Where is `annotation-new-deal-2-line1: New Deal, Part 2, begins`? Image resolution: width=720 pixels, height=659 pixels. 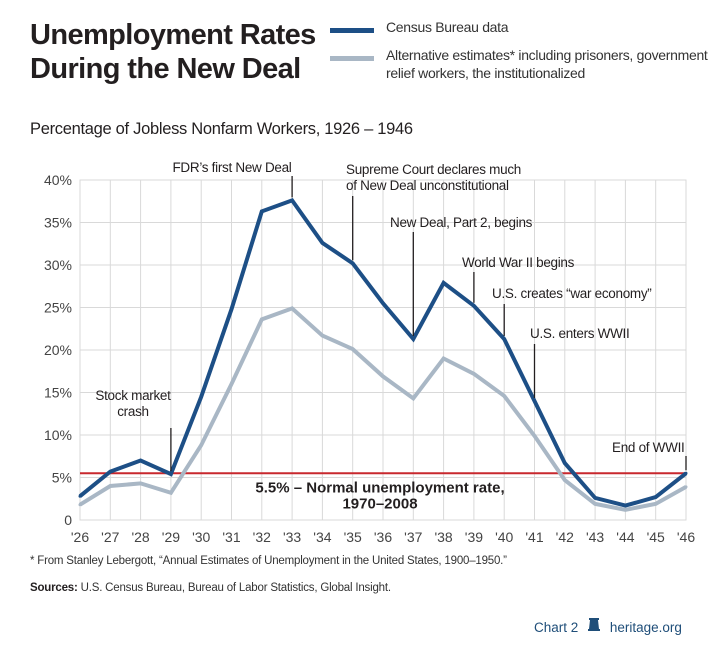 annotation-new-deal-2-line1: New Deal, Part 2, begins is located at coordinates (461, 222).